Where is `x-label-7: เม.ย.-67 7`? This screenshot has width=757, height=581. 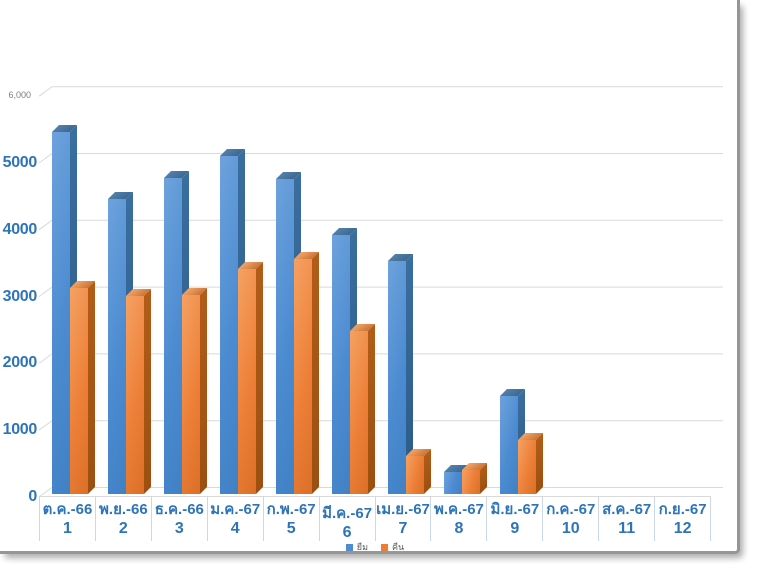 x-label-7: เม.ย.-67 7 is located at coordinates (402, 519).